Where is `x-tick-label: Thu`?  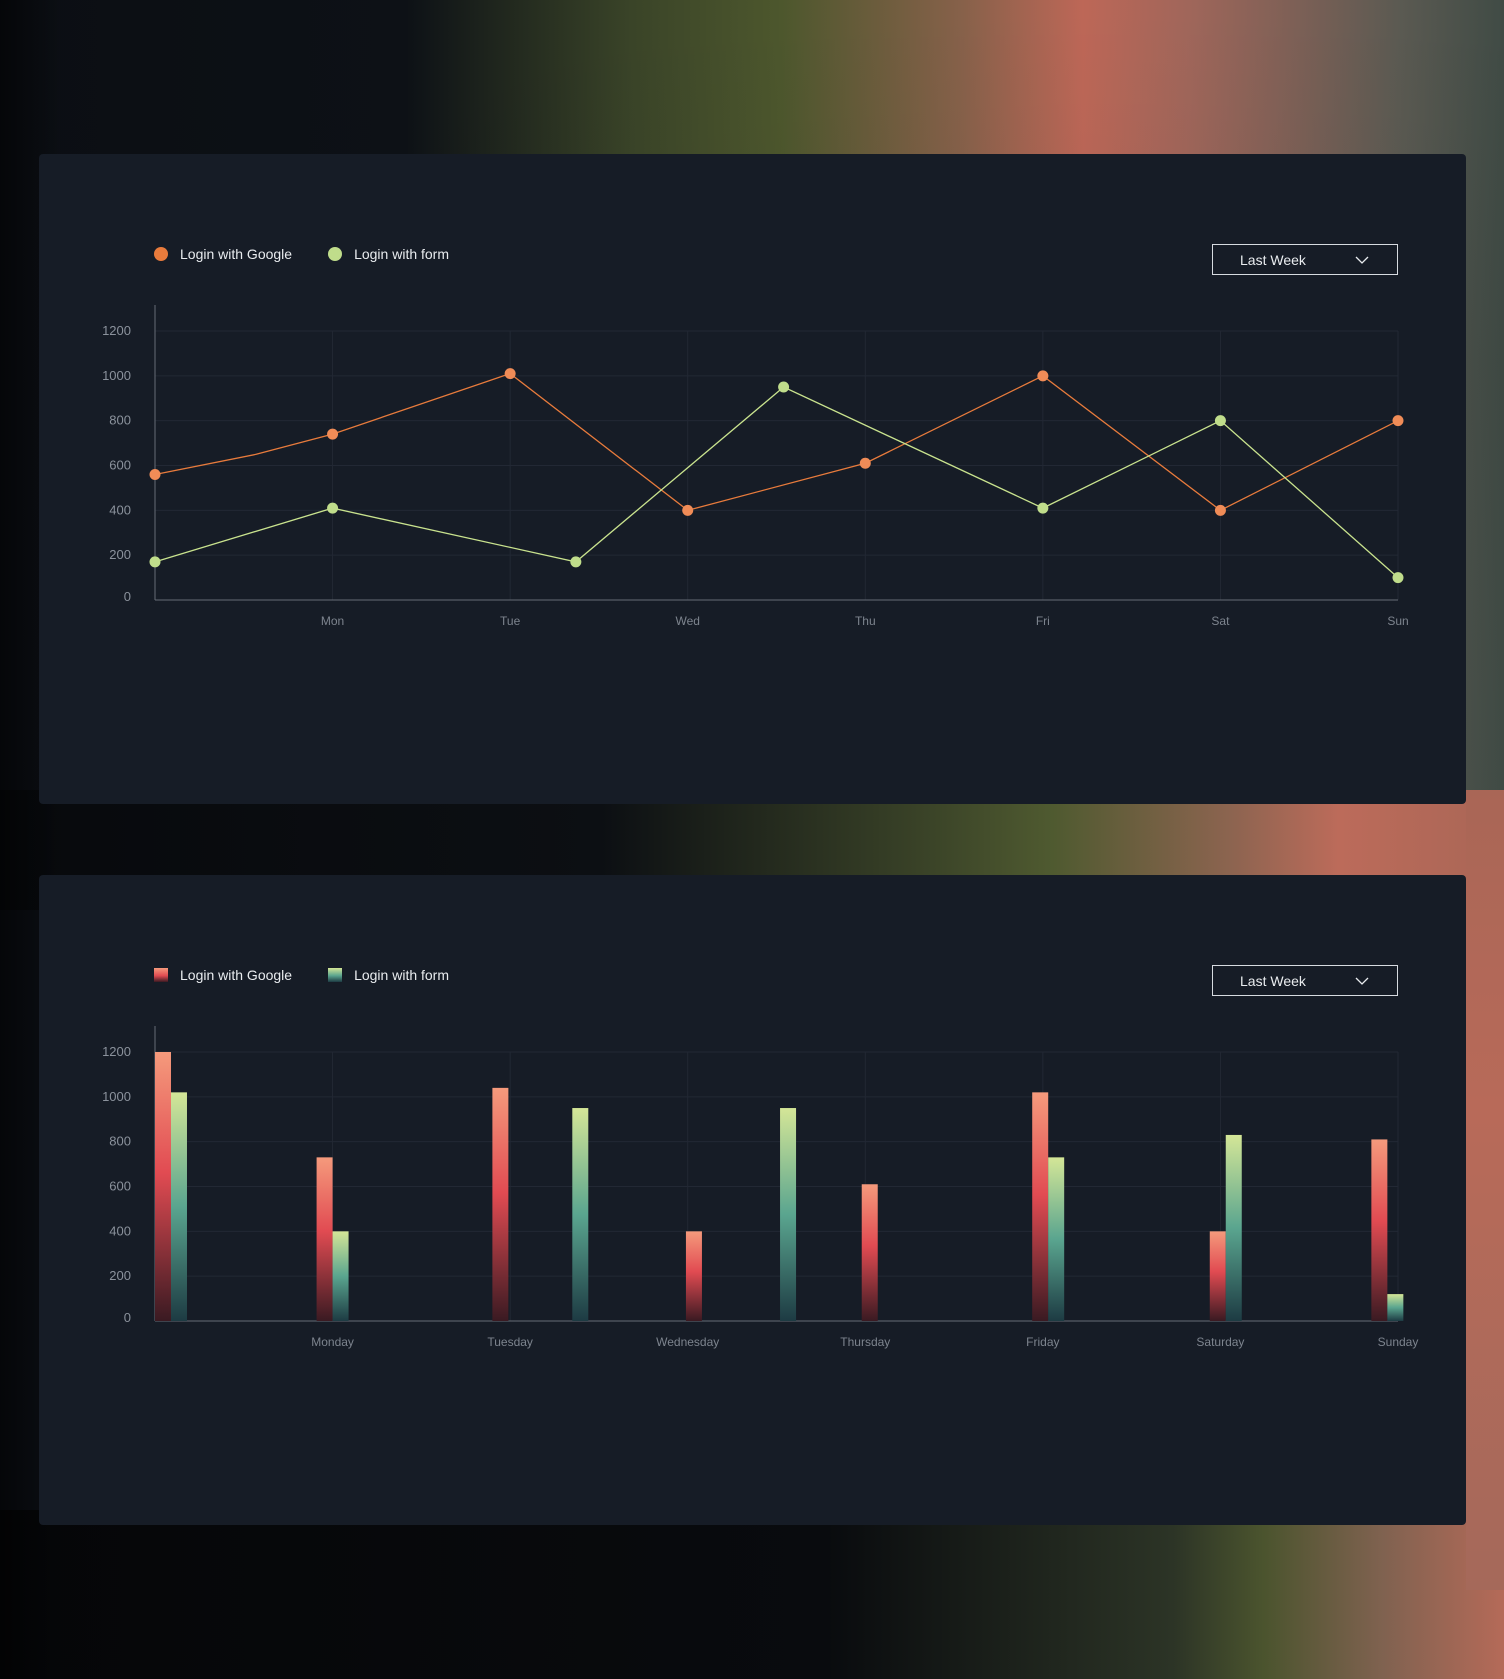
x-tick-label: Thu is located at coordinates (865, 621).